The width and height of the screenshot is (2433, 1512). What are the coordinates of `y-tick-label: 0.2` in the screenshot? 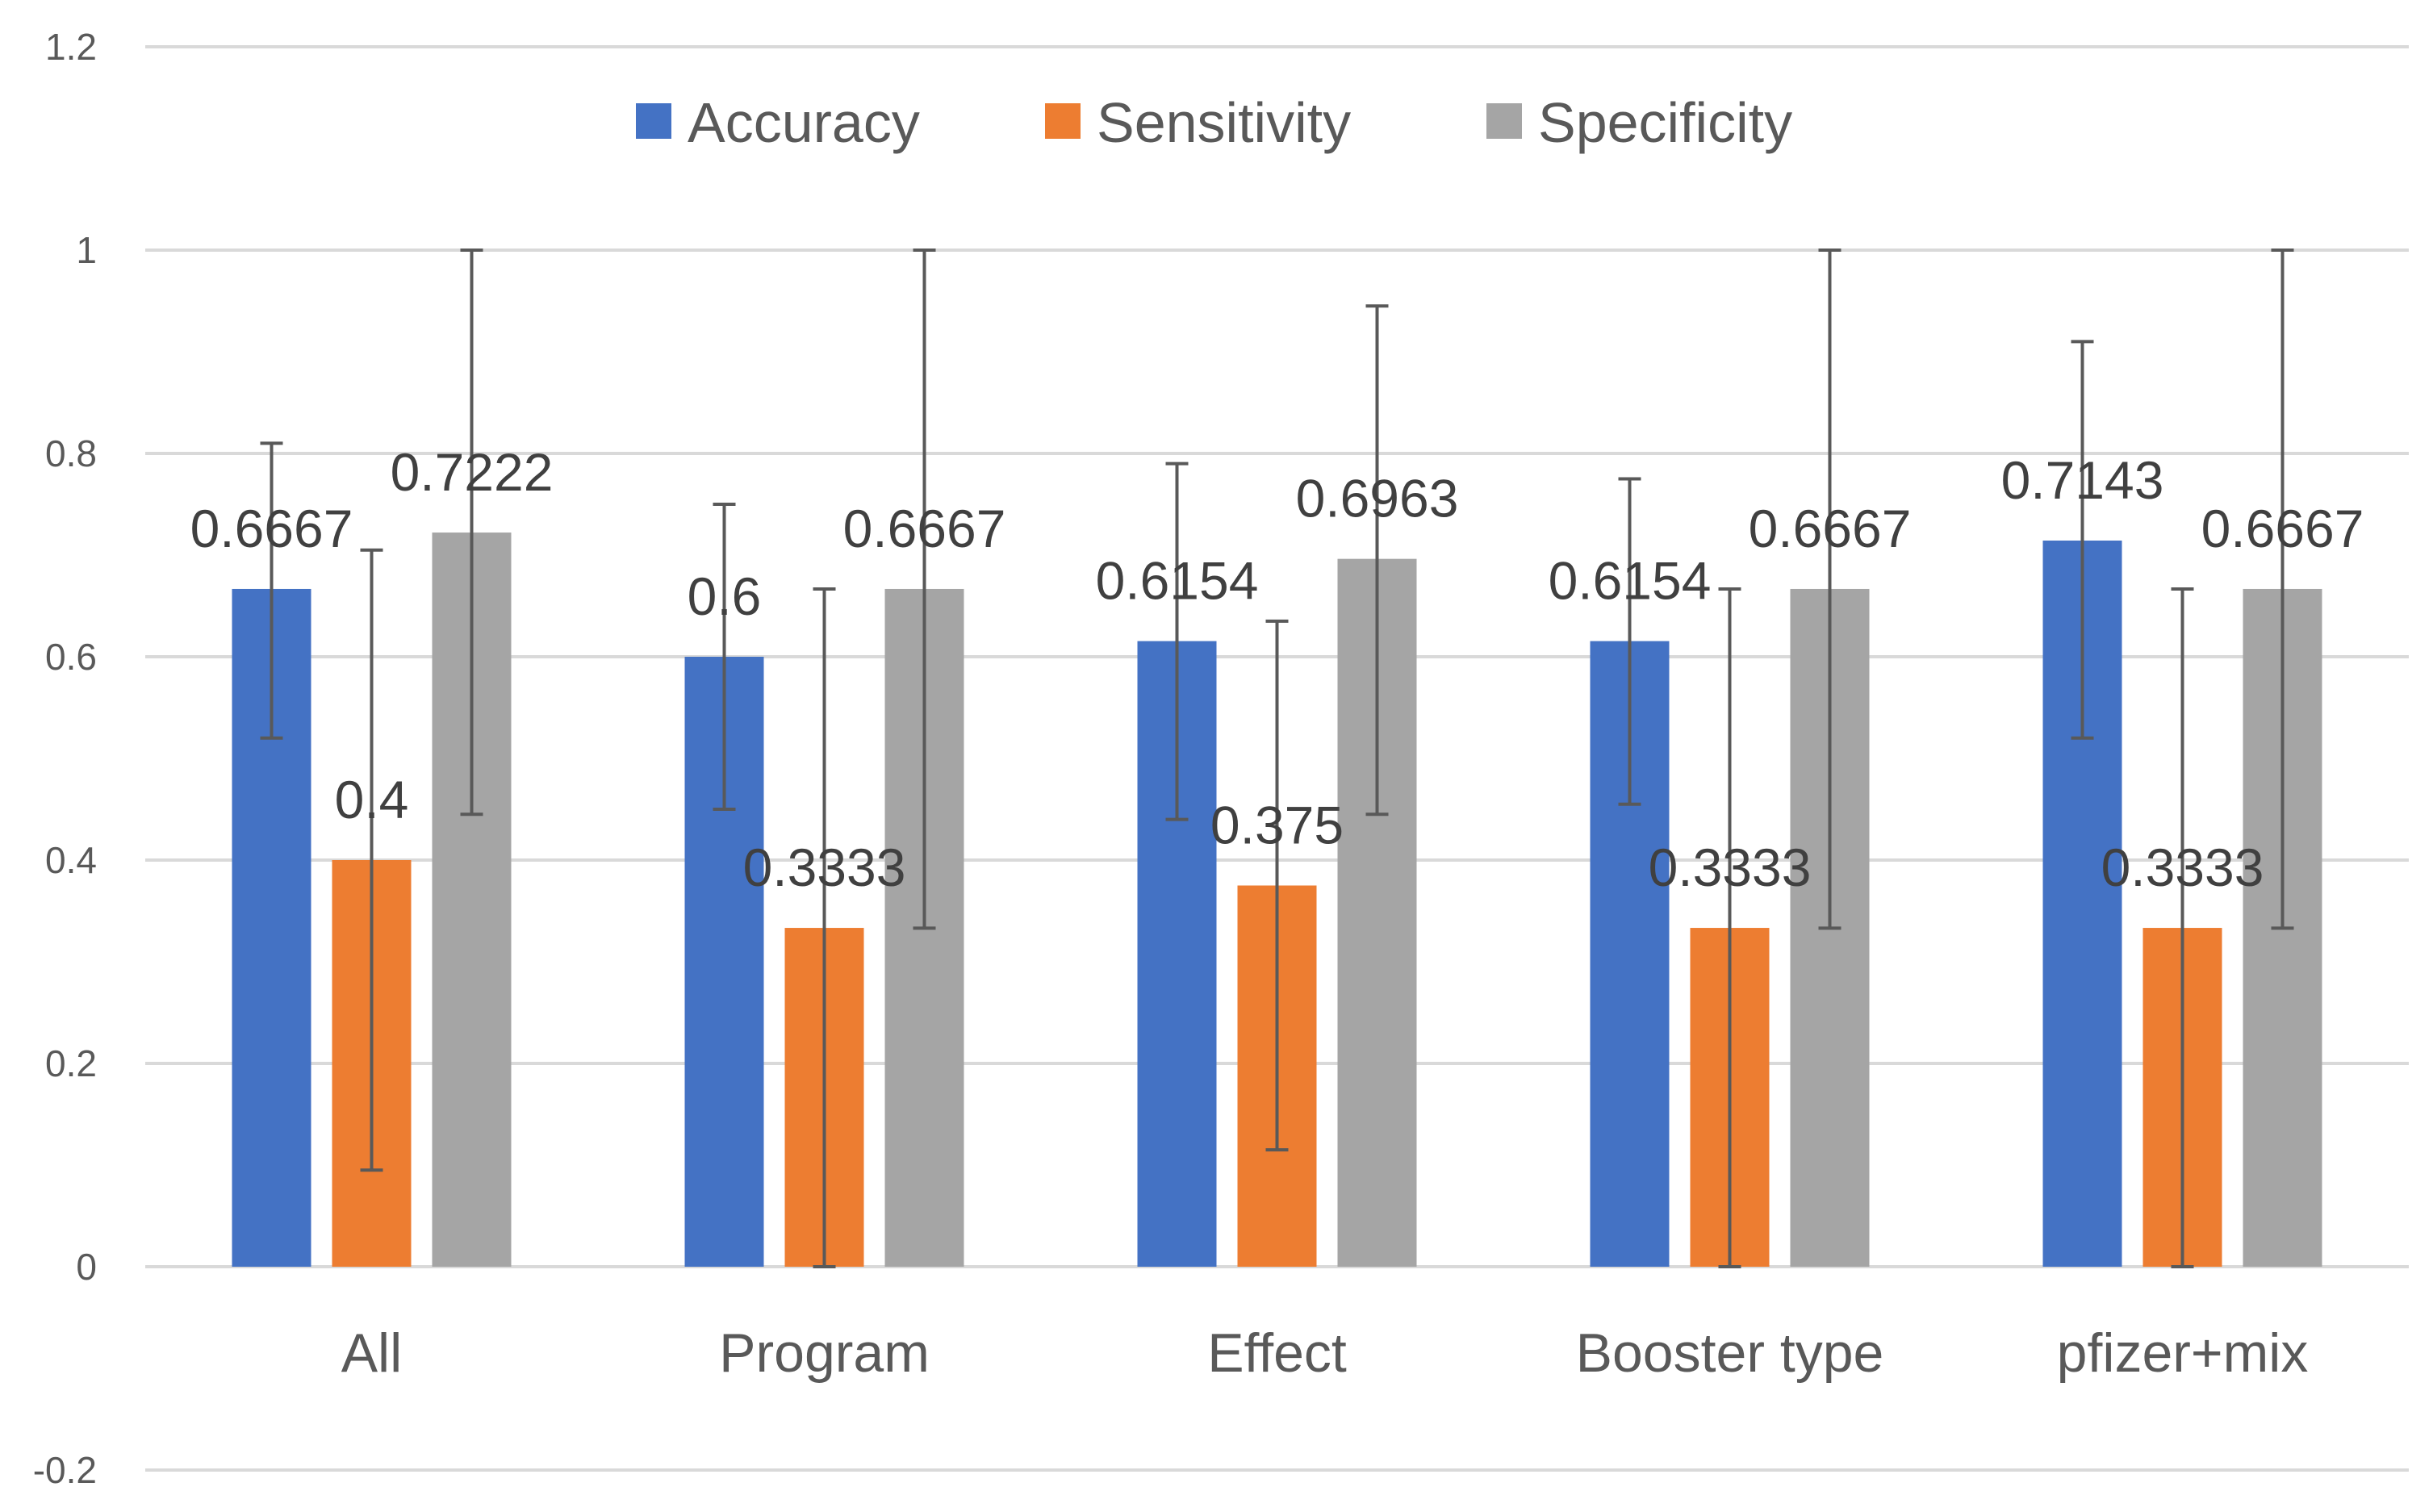 It's located at (71, 1063).